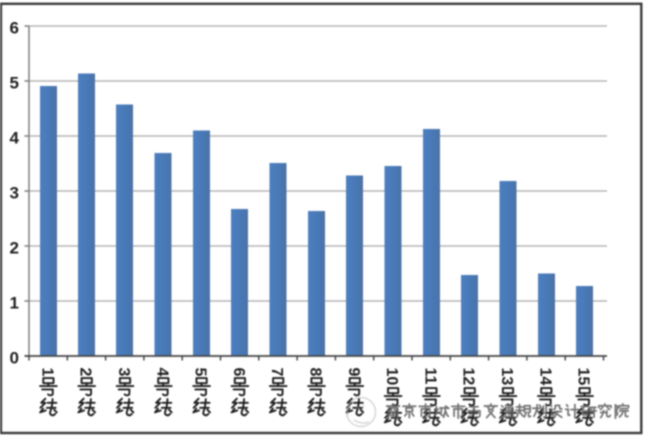 This screenshot has height=440, width=645. Describe the element at coordinates (391, 377) in the screenshot. I see `svg-text: 10` at that location.